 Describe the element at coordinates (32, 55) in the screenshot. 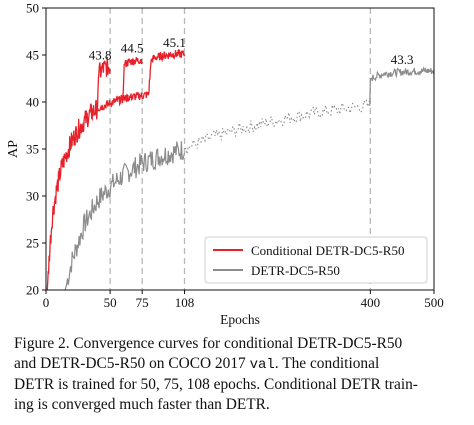

I see `y-tick-label-45: 45` at that location.